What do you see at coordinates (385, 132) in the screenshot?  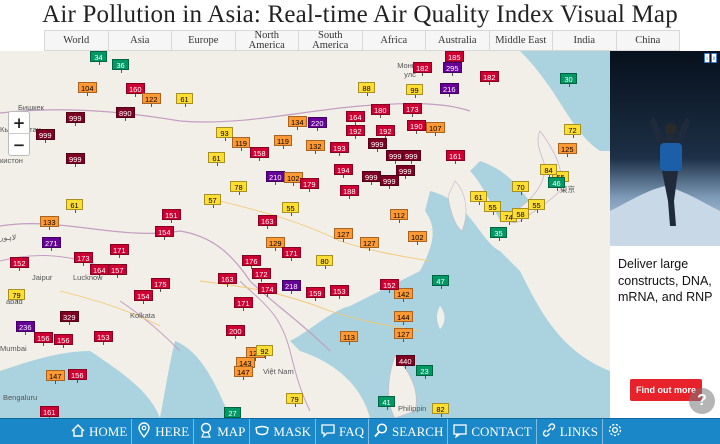 I see `aqi-station-marker: 192` at bounding box center [385, 132].